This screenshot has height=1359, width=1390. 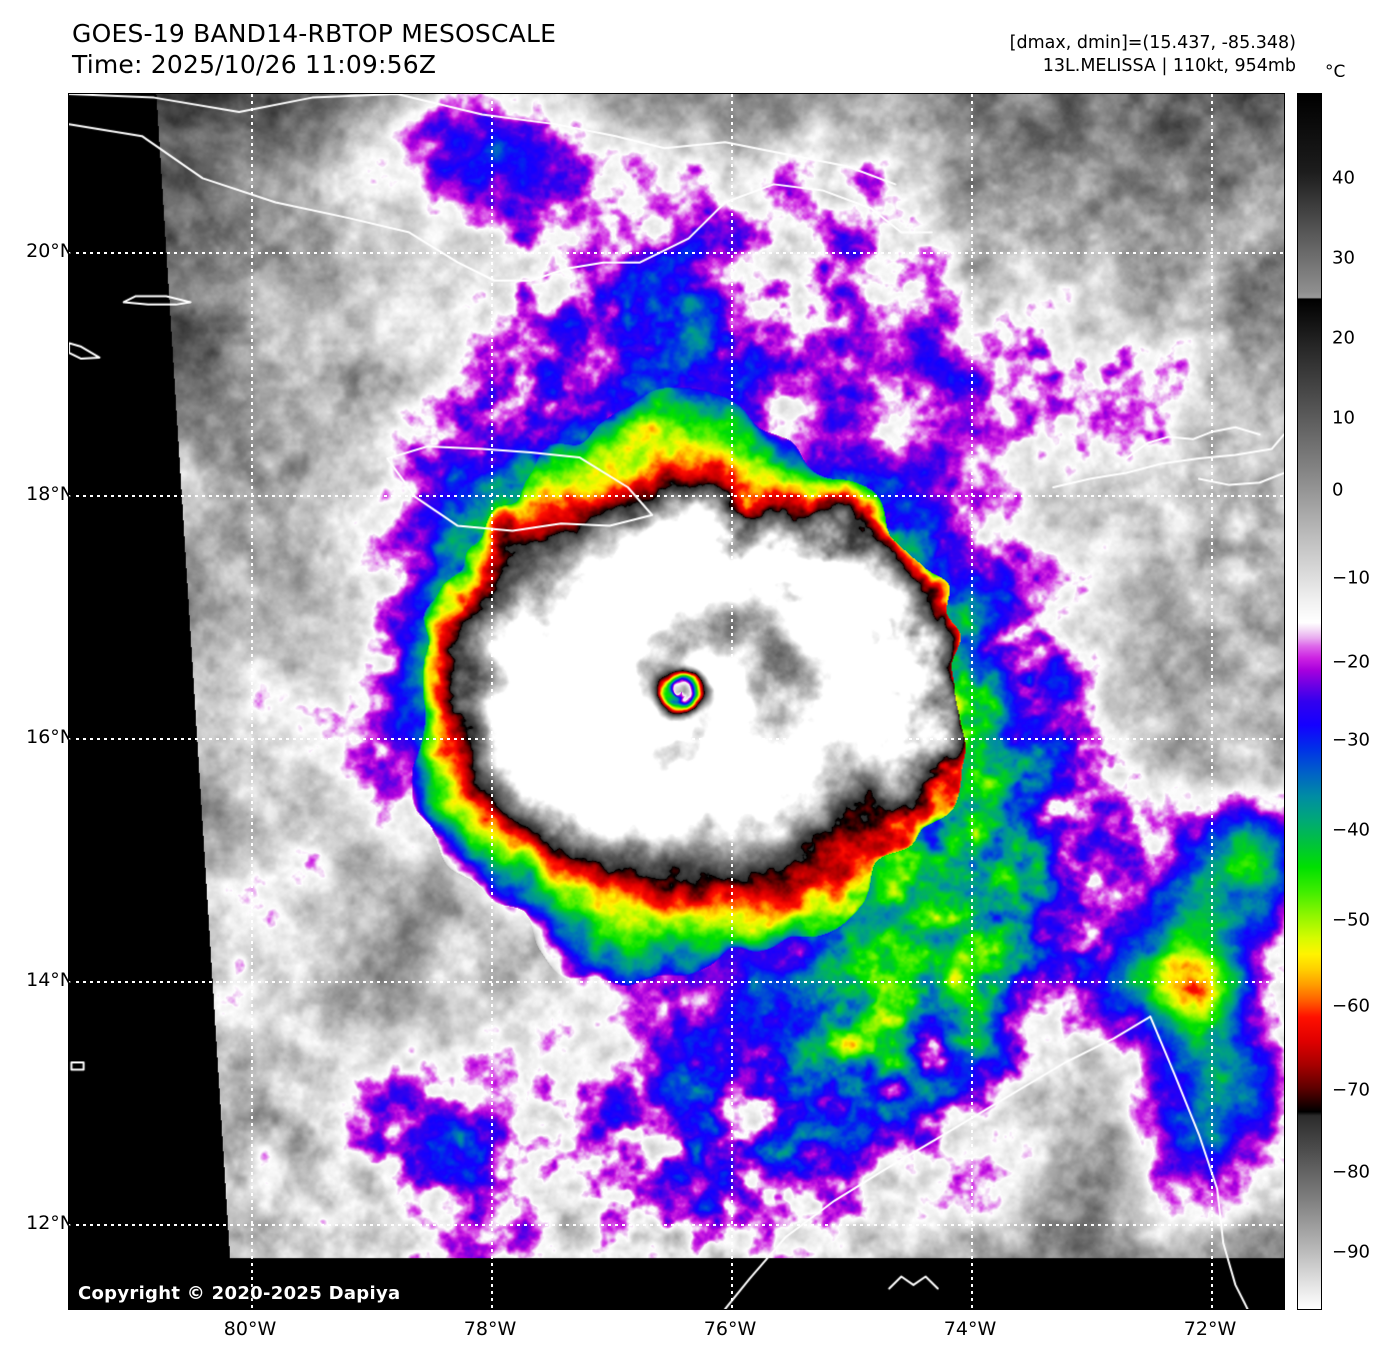 What do you see at coordinates (1338, 490) in the screenshot?
I see `colorbar-tick-4: 0` at bounding box center [1338, 490].